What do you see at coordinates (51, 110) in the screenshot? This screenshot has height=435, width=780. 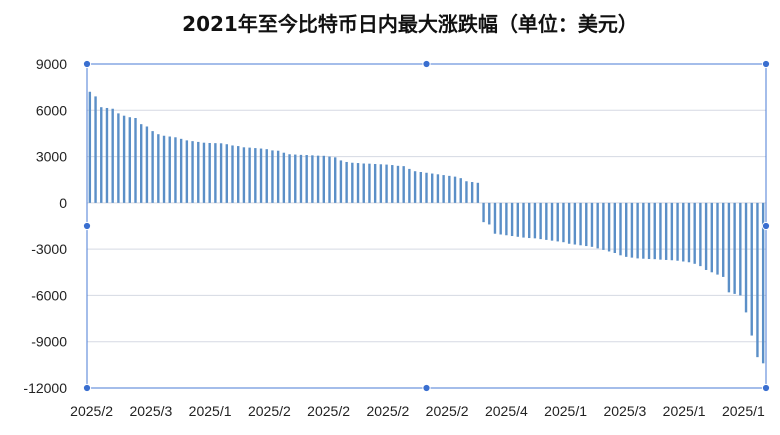 I see `y-tick-label: 6000` at bounding box center [51, 110].